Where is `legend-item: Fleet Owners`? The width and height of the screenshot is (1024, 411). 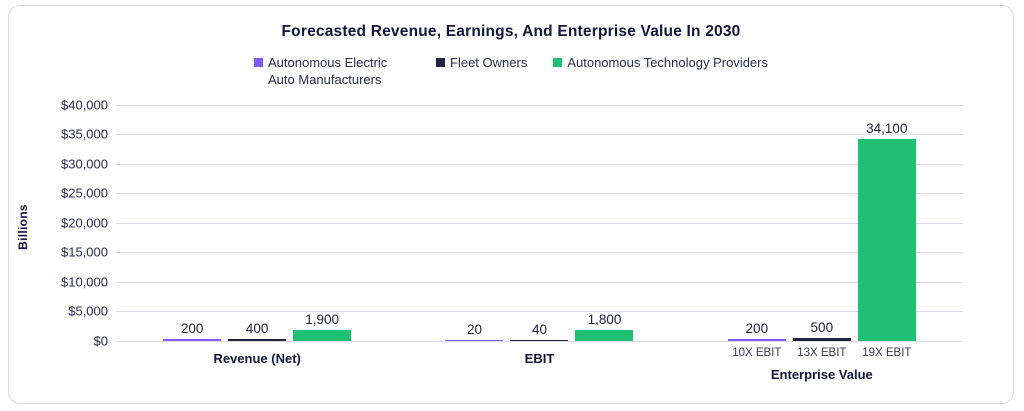
legend-item: Fleet Owners is located at coordinates (481, 63).